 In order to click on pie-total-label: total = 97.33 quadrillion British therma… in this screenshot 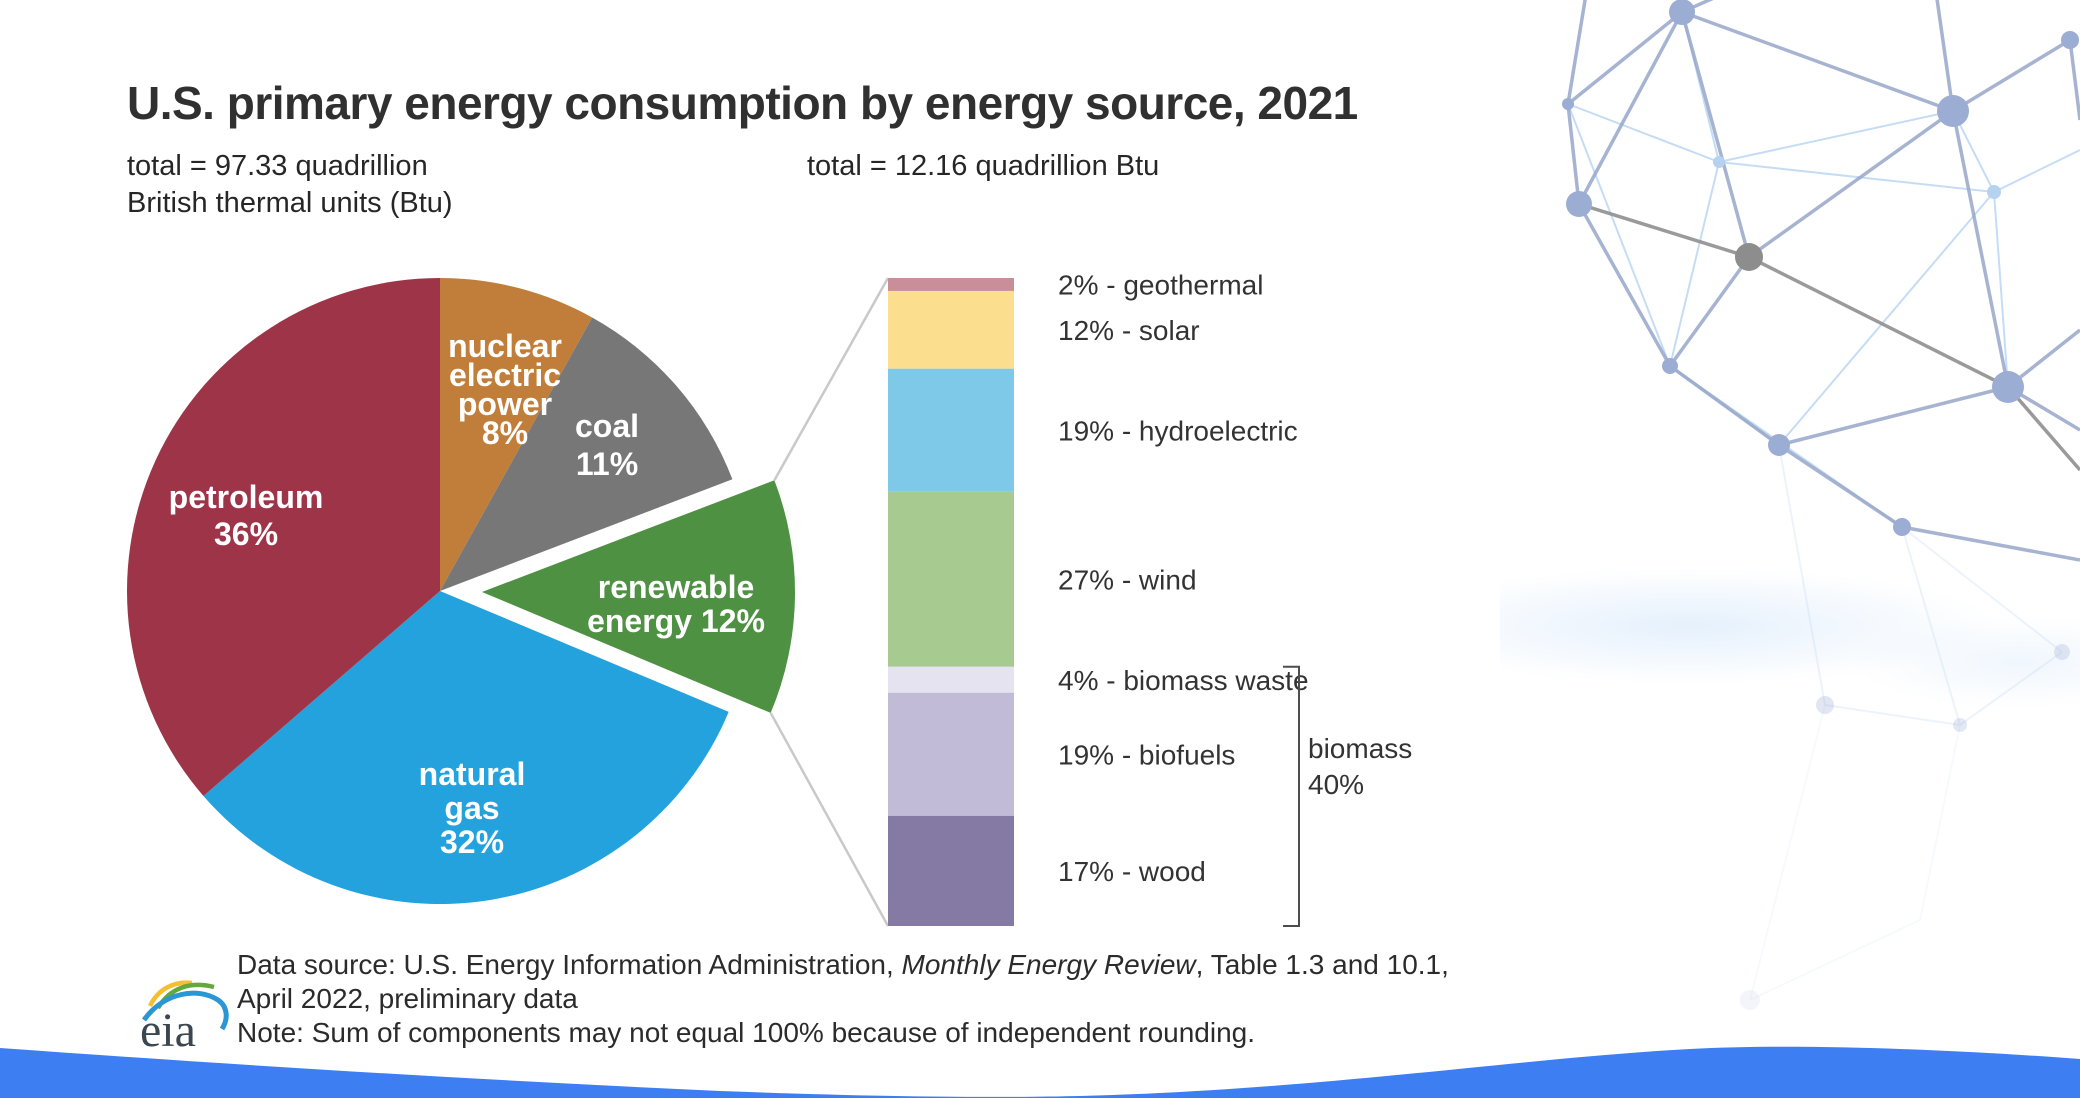, I will do `click(290, 185)`.